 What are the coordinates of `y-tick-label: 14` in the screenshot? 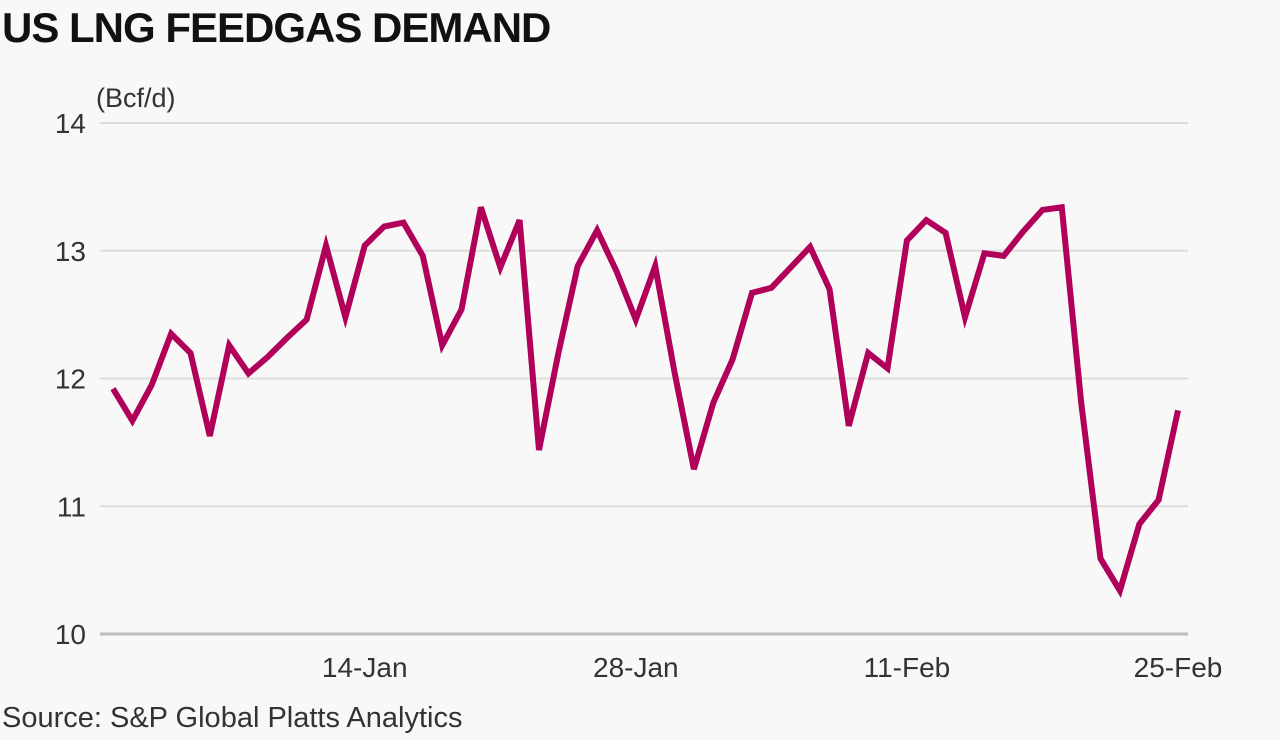 It's located at (70, 123).